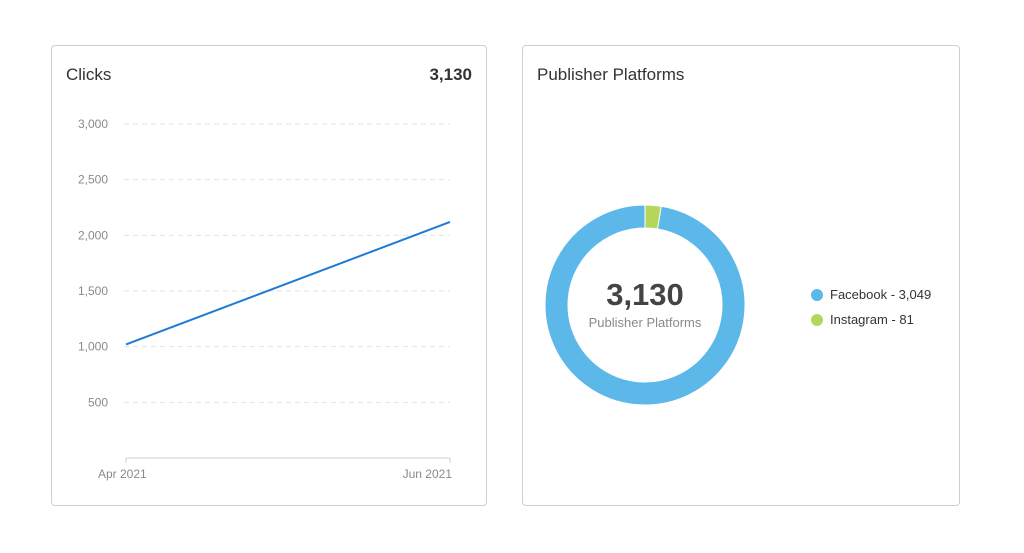 This screenshot has height=553, width=1024. I want to click on legend-label-instagram: Instagram - 81, so click(872, 319).